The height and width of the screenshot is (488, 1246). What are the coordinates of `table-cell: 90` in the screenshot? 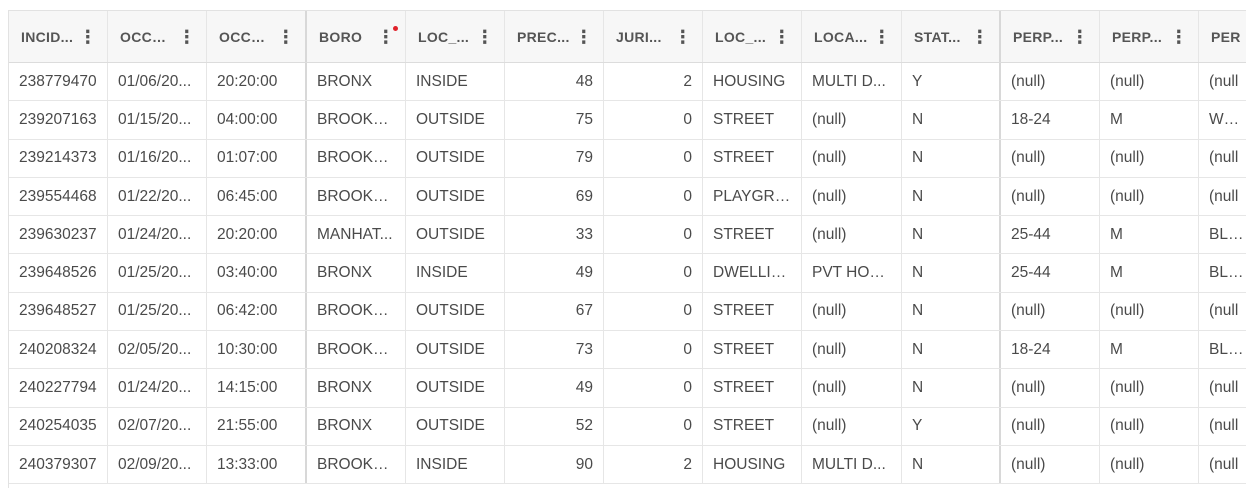 It's located at (554, 464).